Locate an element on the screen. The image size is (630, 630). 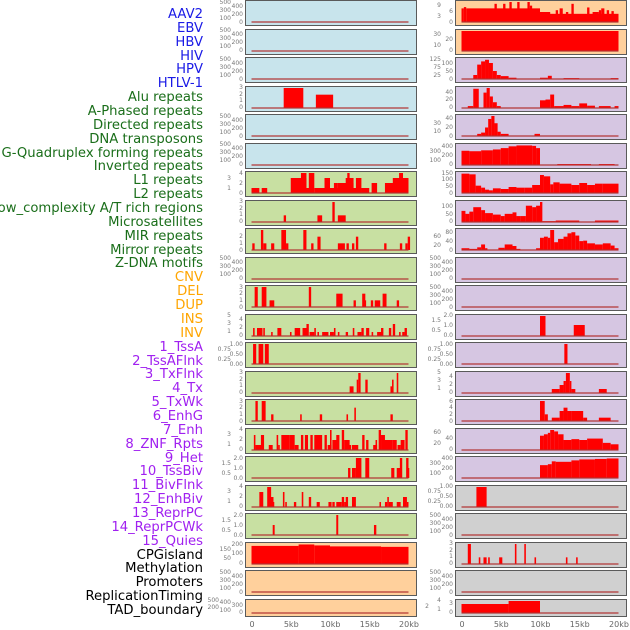
y-tick-label: 0.75 is located at coordinates (224, 349).